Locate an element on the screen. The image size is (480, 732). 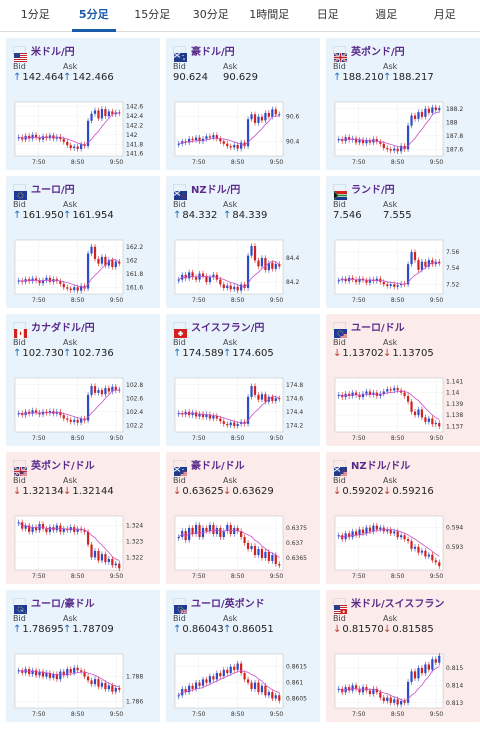
price-chart: 7:50 8:50 9:50 1.141 1.14 1.139 1.138 1.137 is located at coordinates (403, 409).